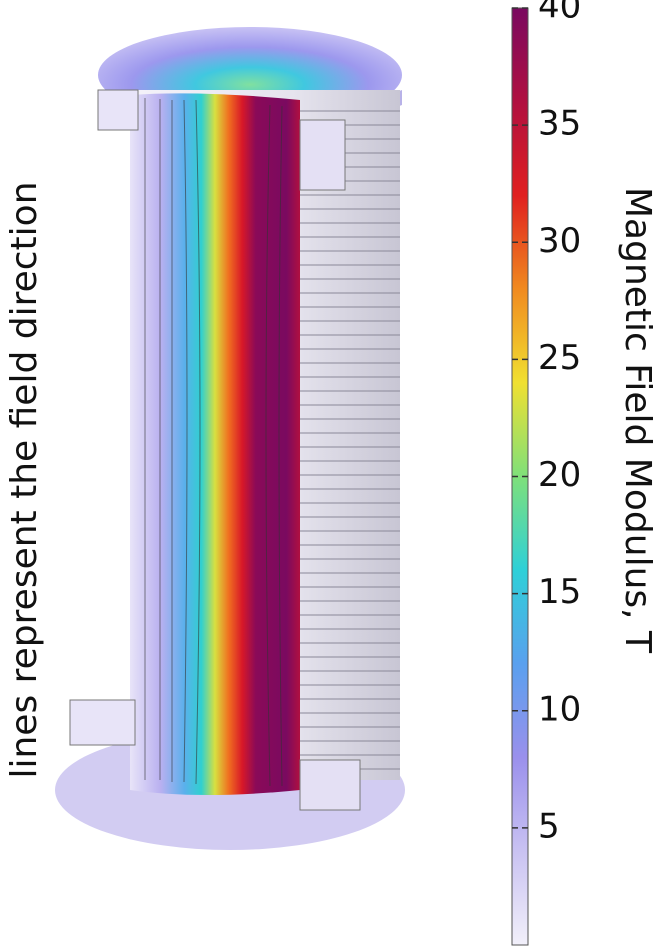 The width and height of the screenshot is (666, 950). What do you see at coordinates (559, 241) in the screenshot?
I see `y-tick-label: 30` at bounding box center [559, 241].